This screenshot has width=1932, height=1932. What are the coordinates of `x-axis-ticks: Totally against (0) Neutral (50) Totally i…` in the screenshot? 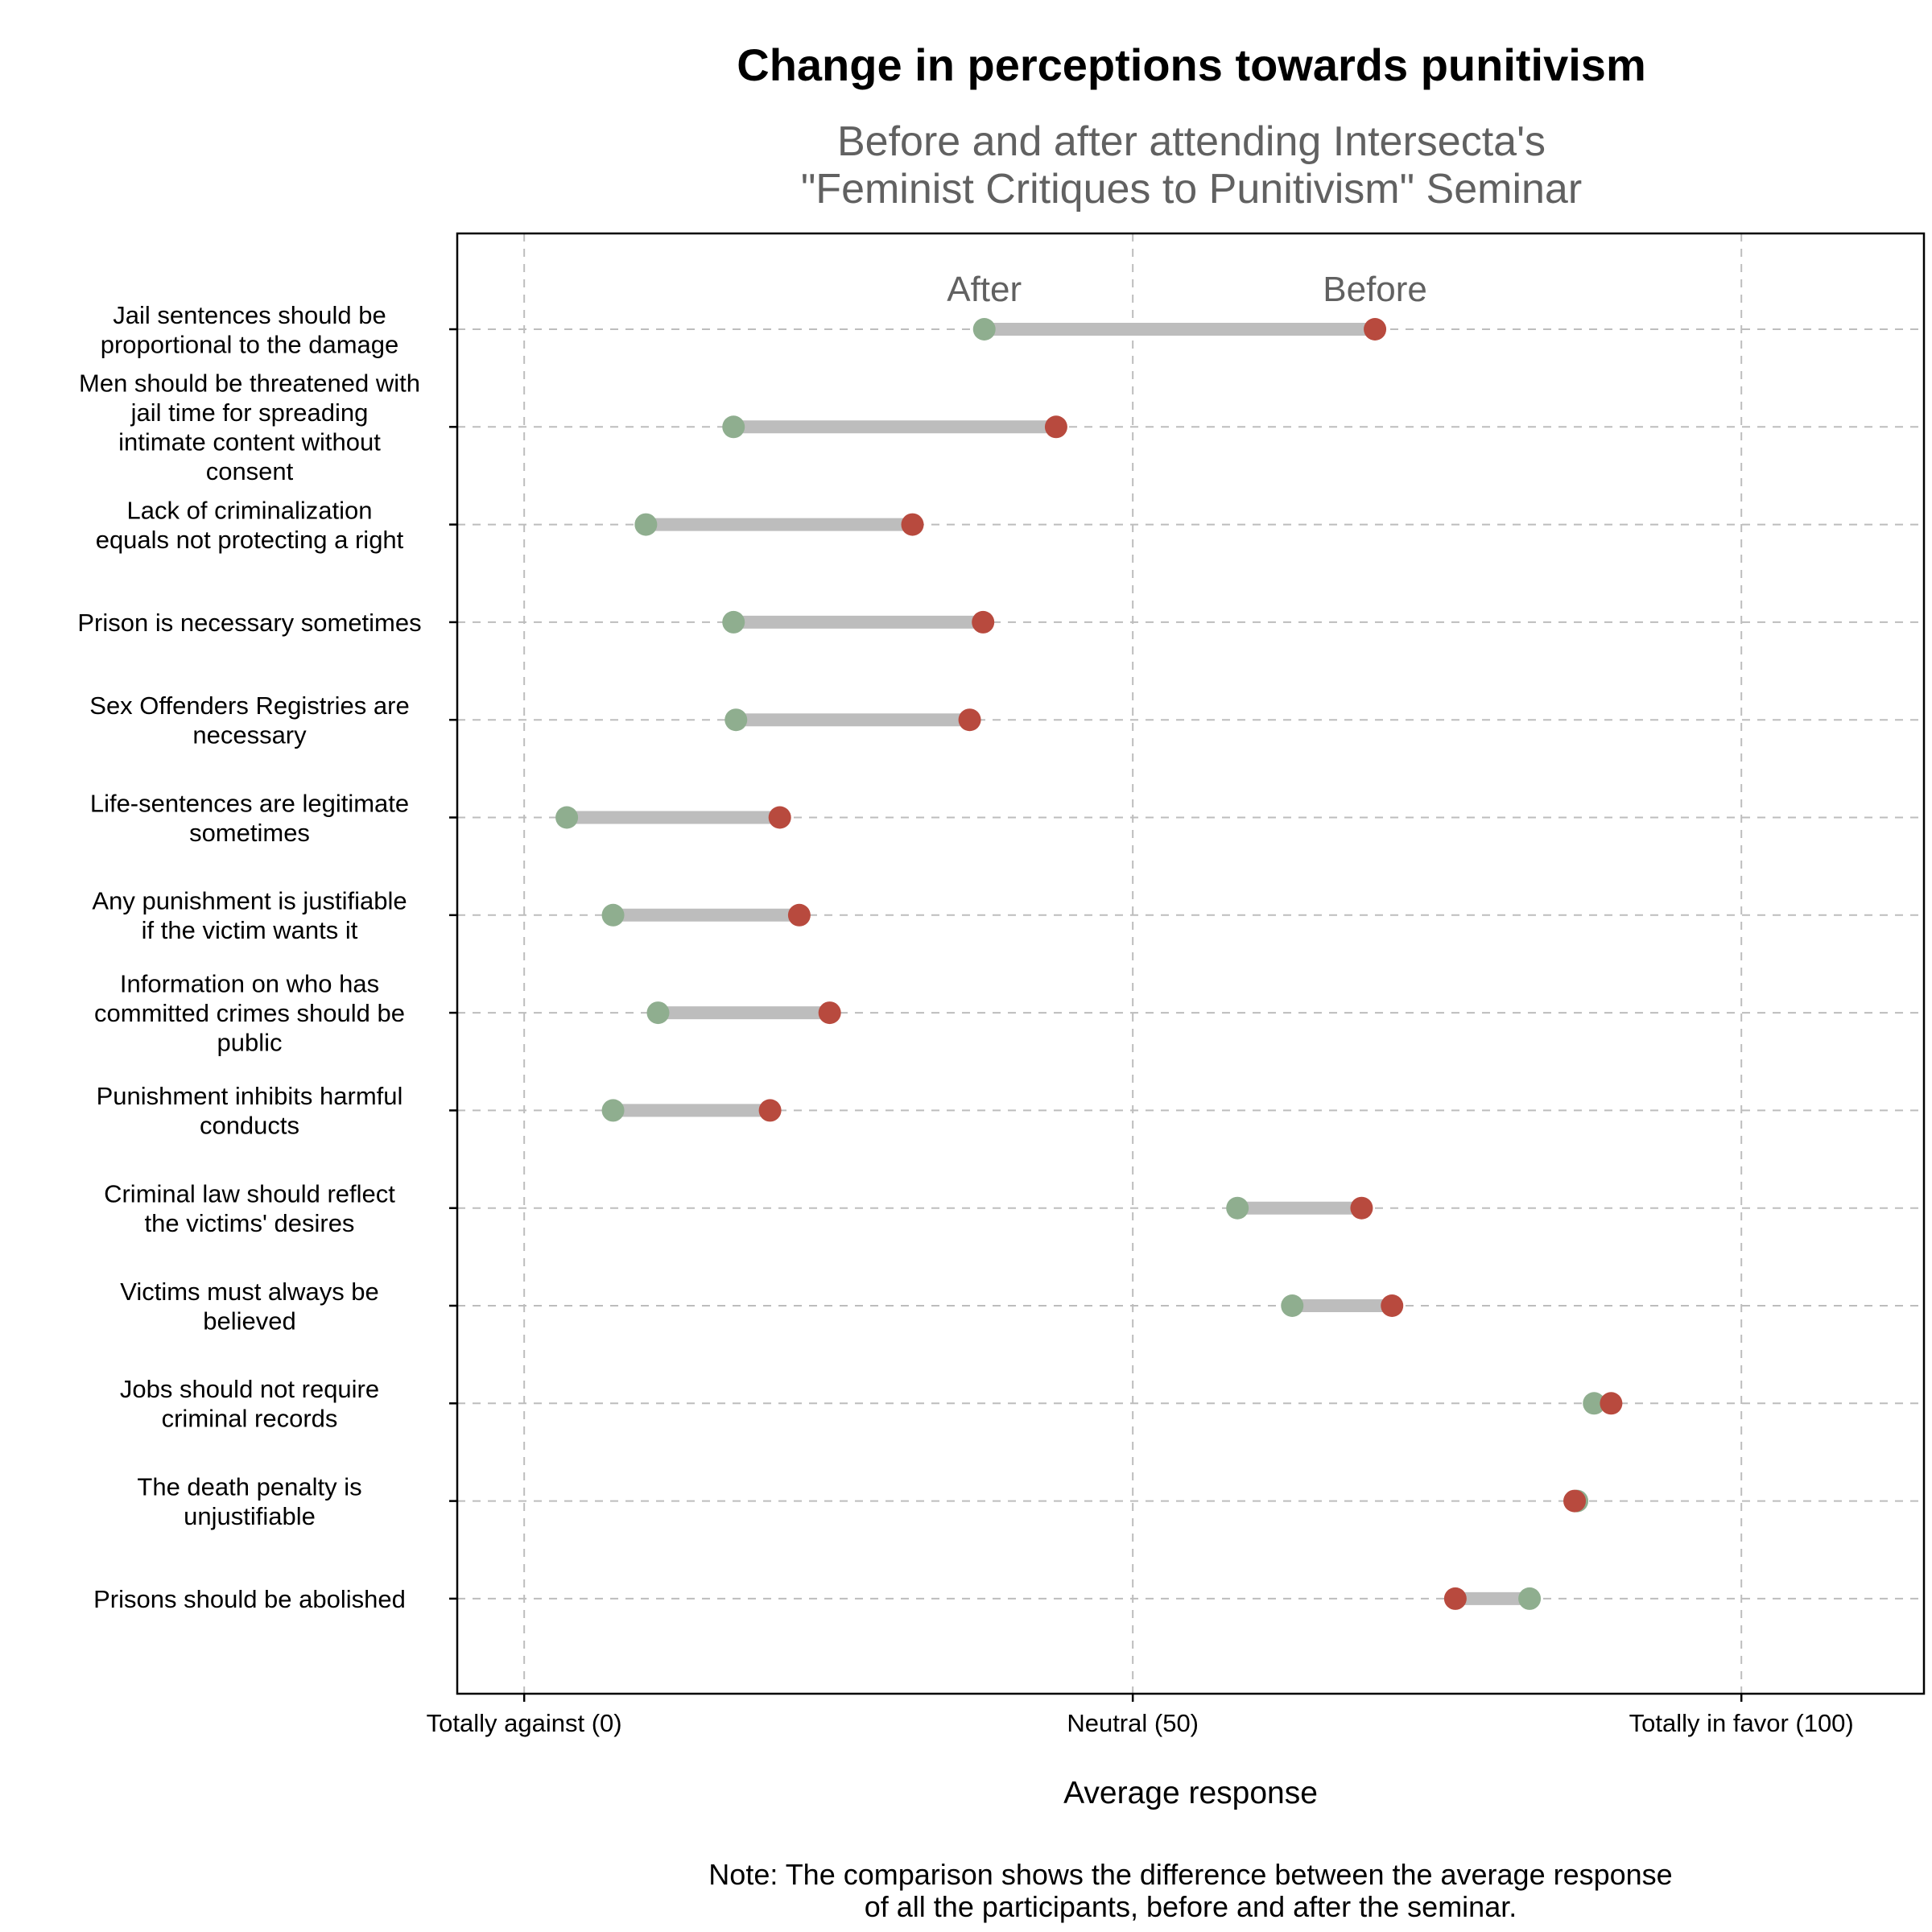 It's located at (1140, 1715).